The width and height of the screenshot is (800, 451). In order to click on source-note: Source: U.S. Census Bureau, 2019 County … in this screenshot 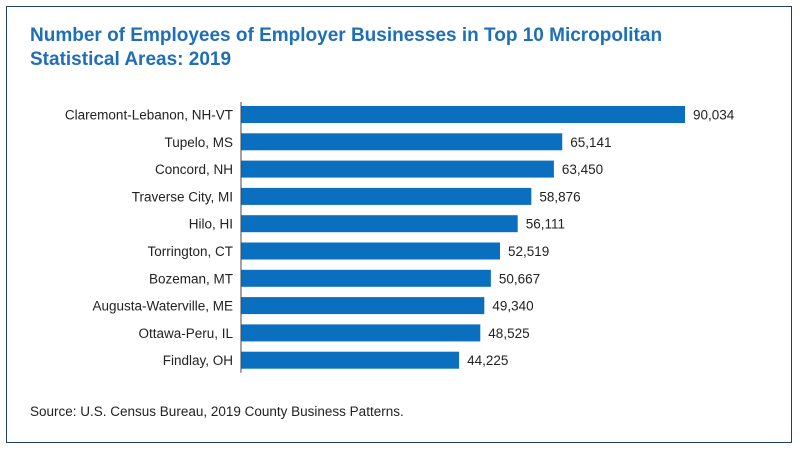, I will do `click(217, 411)`.